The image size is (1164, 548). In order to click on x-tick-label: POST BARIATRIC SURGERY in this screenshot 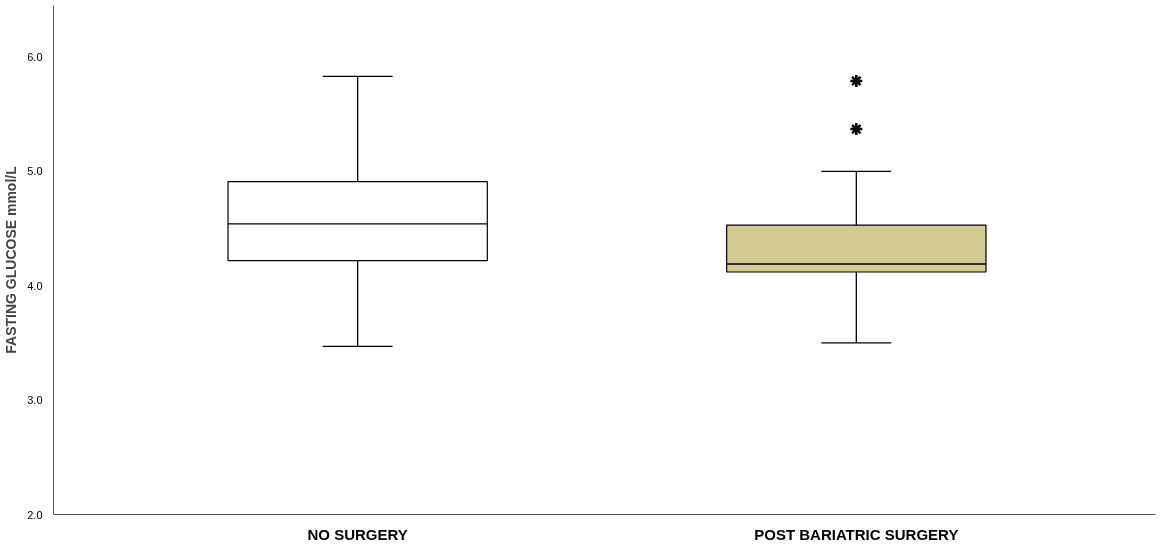, I will do `click(856, 534)`.